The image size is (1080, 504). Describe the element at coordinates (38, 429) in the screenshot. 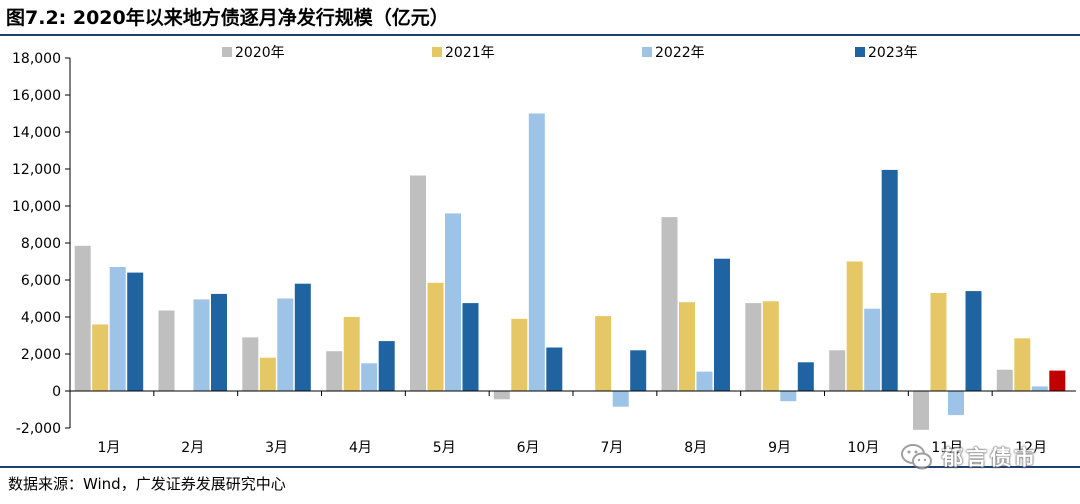

I see `y-tick-label: -2,000` at that location.